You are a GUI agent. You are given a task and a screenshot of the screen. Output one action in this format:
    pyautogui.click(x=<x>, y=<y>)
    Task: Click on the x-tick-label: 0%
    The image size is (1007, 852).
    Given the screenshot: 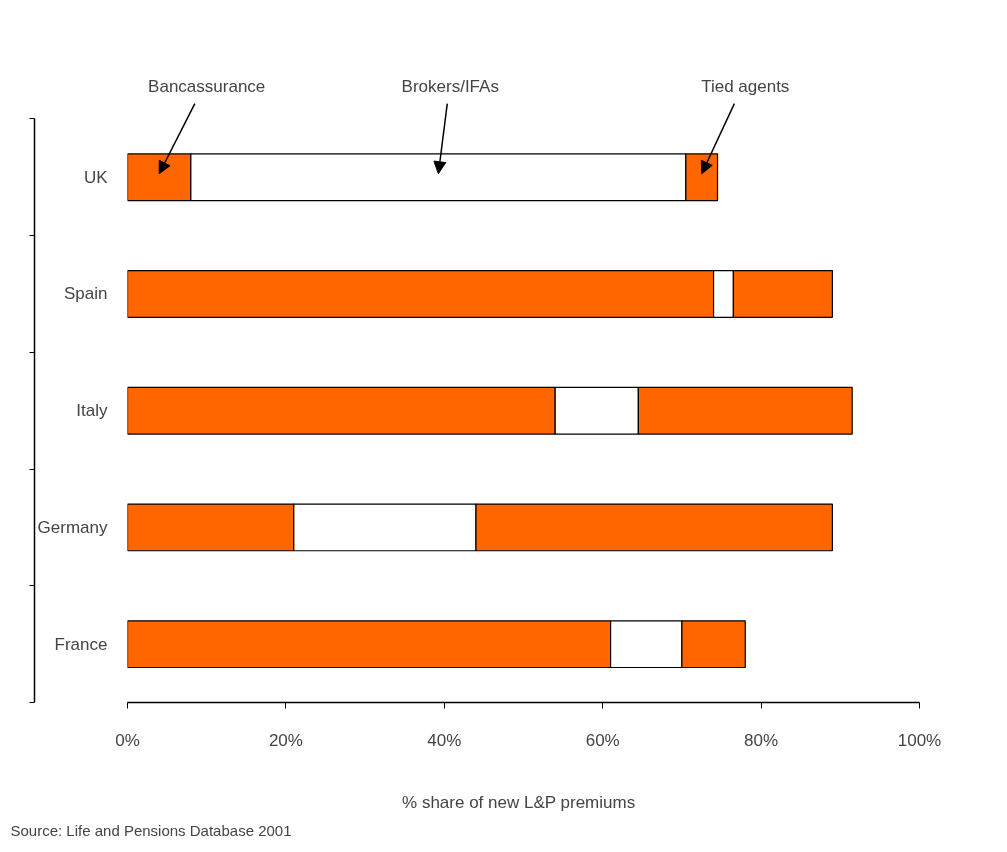 What is the action you would take?
    pyautogui.click(x=127, y=740)
    